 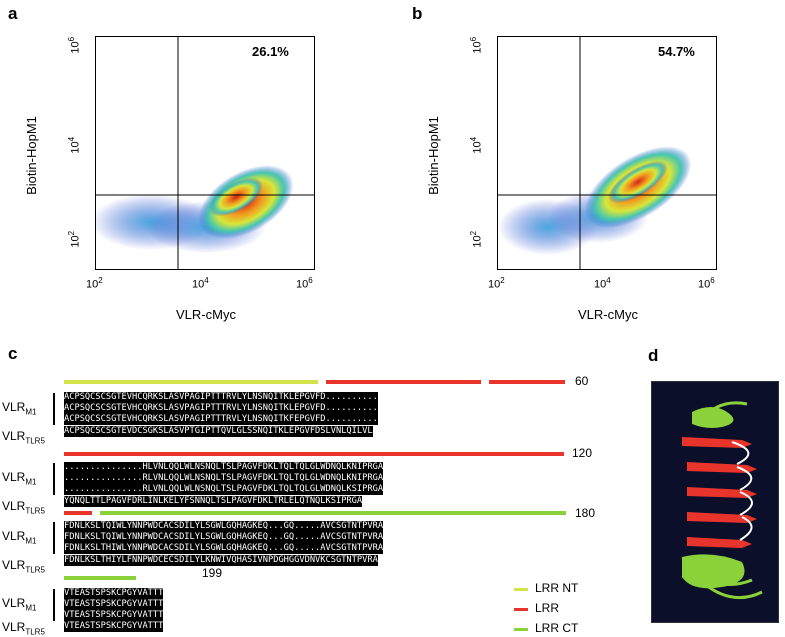 What do you see at coordinates (417, 13) in the screenshot?
I see `panel-letter-b: b` at bounding box center [417, 13].